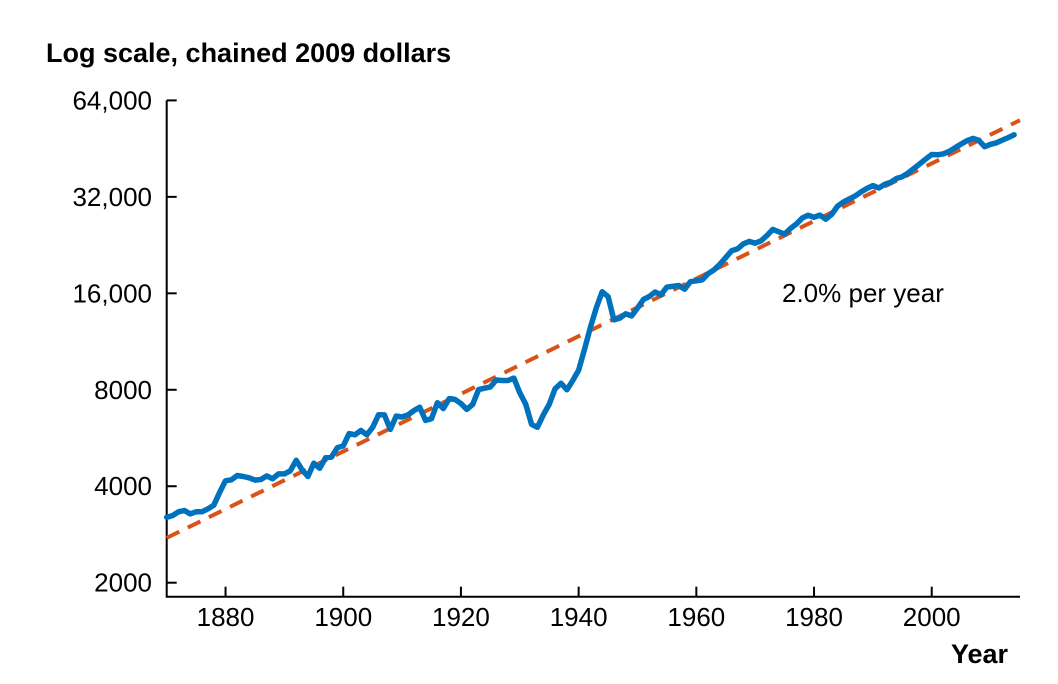 The width and height of the screenshot is (1058, 684). Describe the element at coordinates (343, 617) in the screenshot. I see `x-tick-label: 1900` at that location.